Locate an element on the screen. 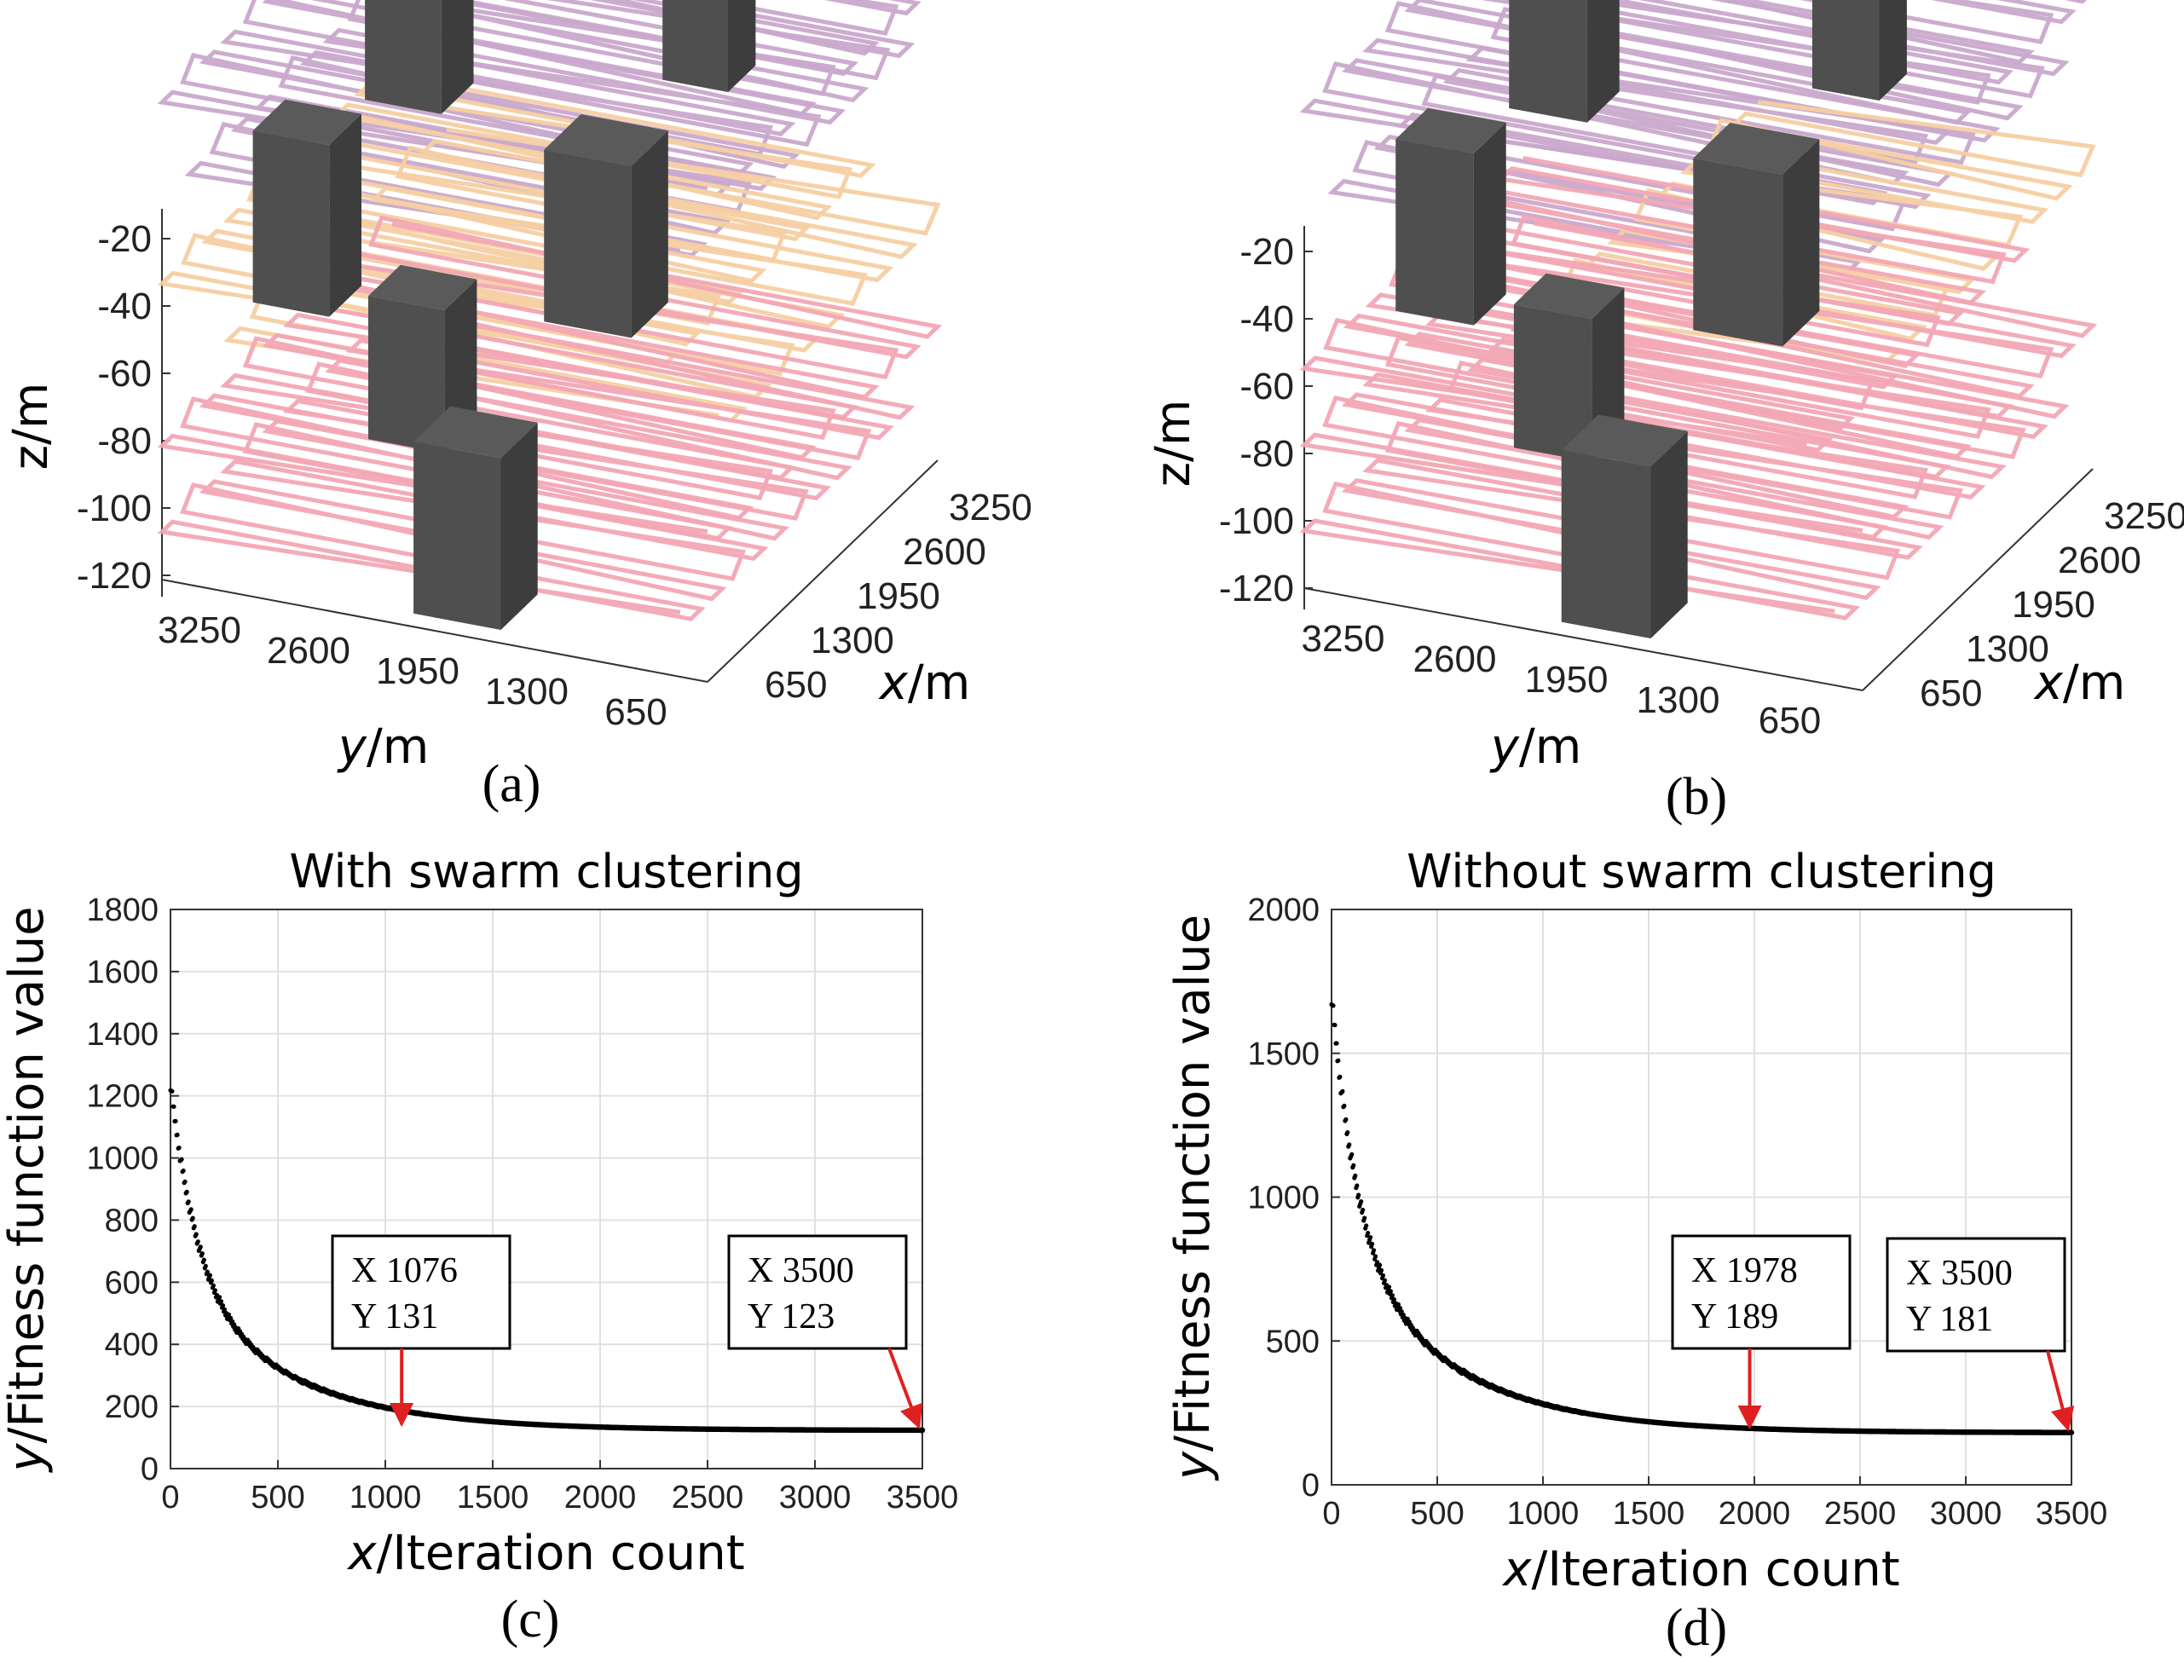 The height and width of the screenshot is (1680, 2184). x-axis-label-var: x is located at coordinates (1516, 1569).